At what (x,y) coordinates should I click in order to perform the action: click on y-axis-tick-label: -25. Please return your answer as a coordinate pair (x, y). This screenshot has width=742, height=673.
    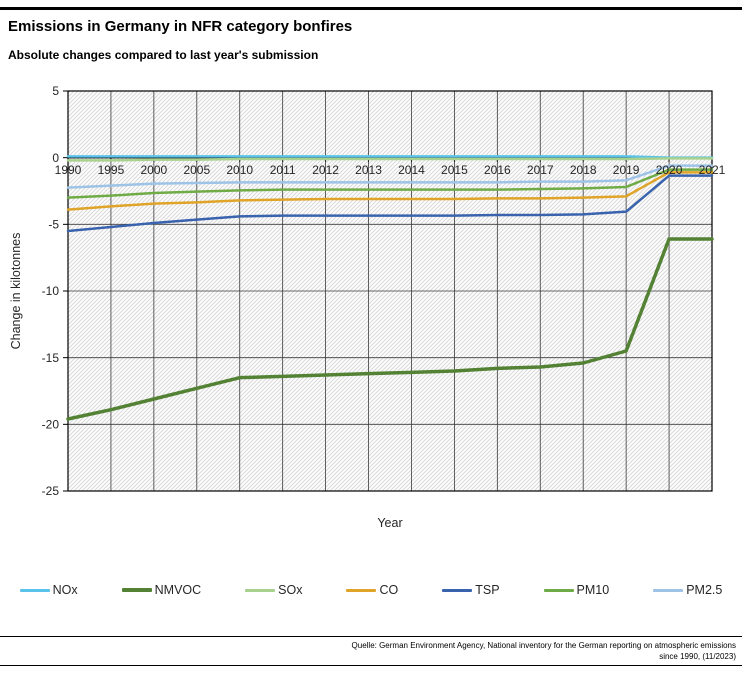
    Looking at the image, I should click on (51, 491).